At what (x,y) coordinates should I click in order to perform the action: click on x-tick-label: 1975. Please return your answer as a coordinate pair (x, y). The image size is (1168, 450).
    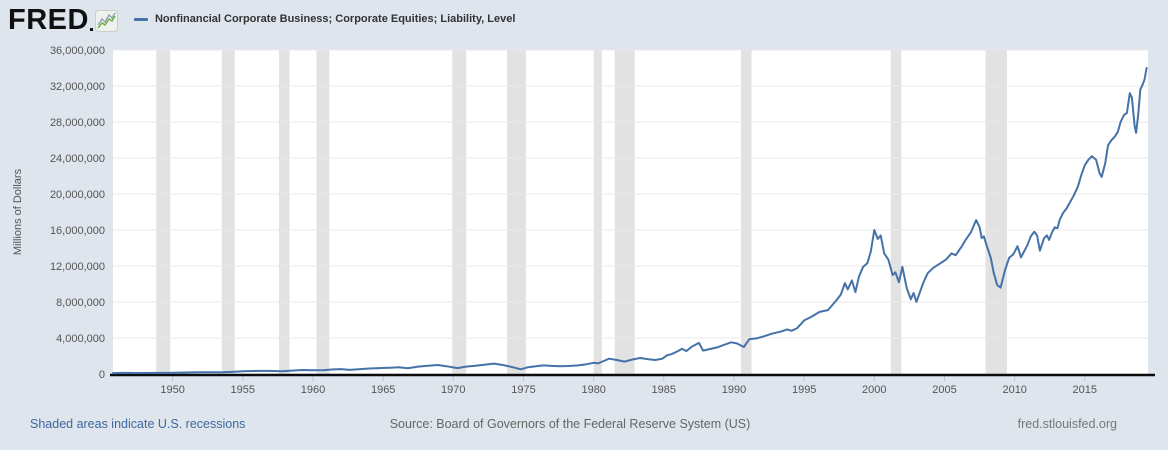
    Looking at the image, I should click on (523, 390).